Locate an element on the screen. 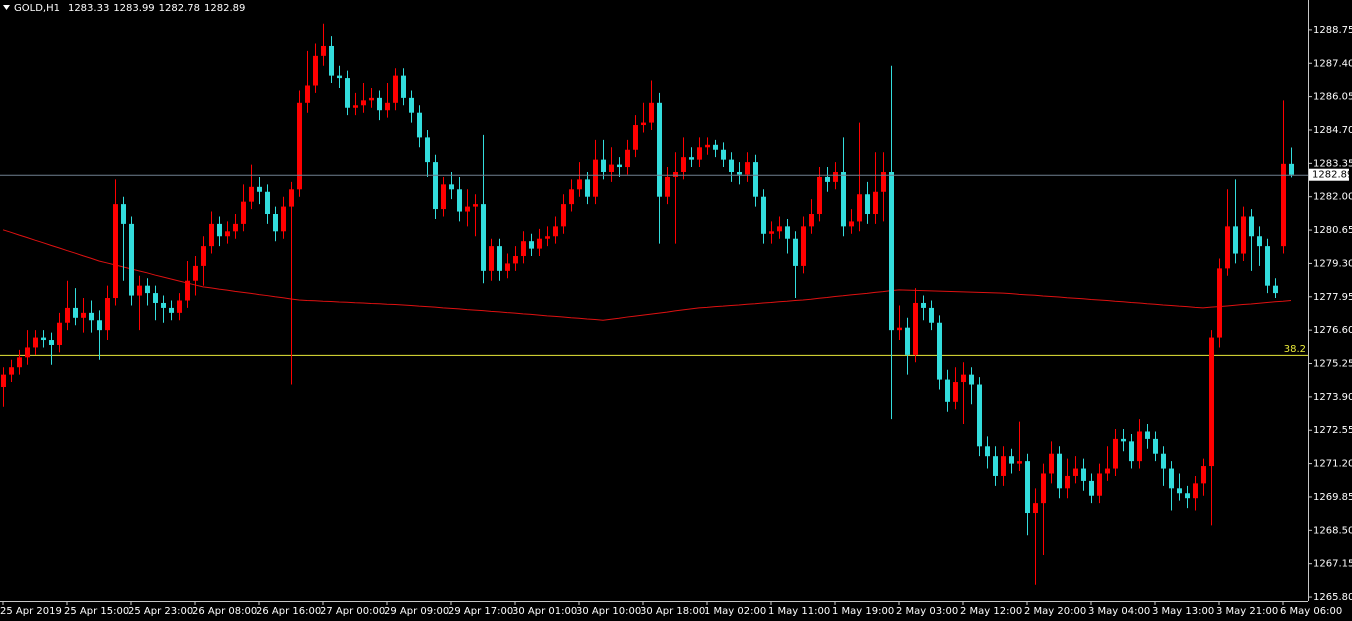 Image resolution: width=1352 pixels, height=621 pixels. y-tick-label: 1287.40 is located at coordinates (1332, 63).